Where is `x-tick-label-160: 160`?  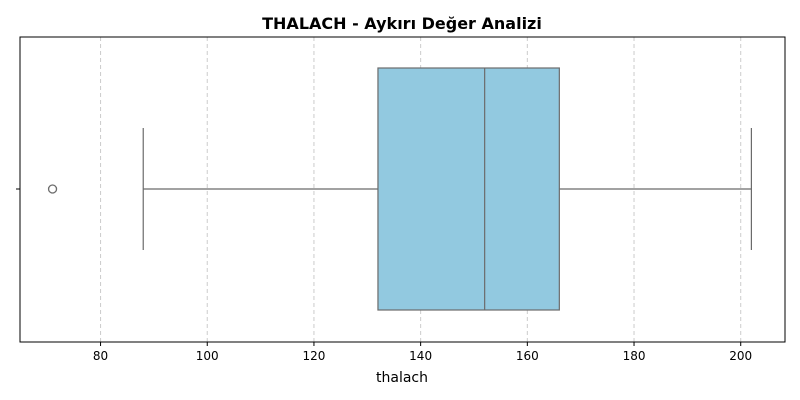 x-tick-label-160: 160 is located at coordinates (527, 356).